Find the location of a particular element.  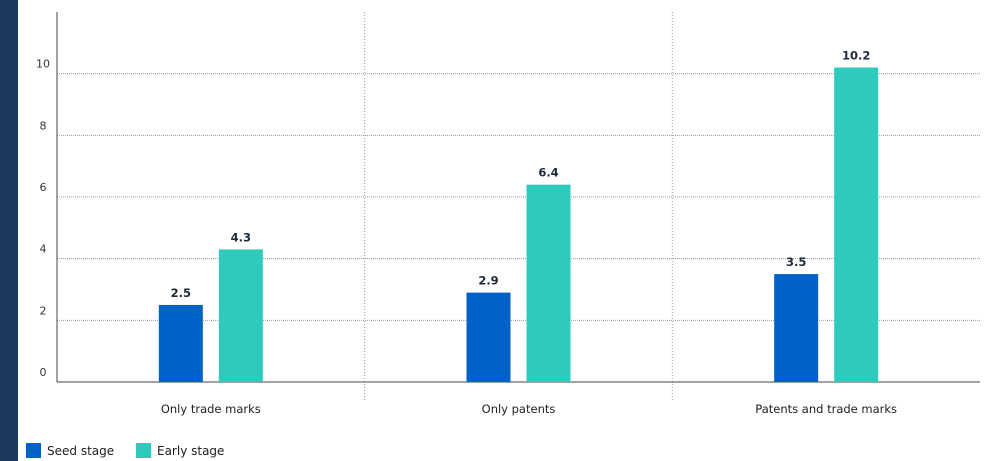

y-tick-label: 10 is located at coordinates (43, 64).